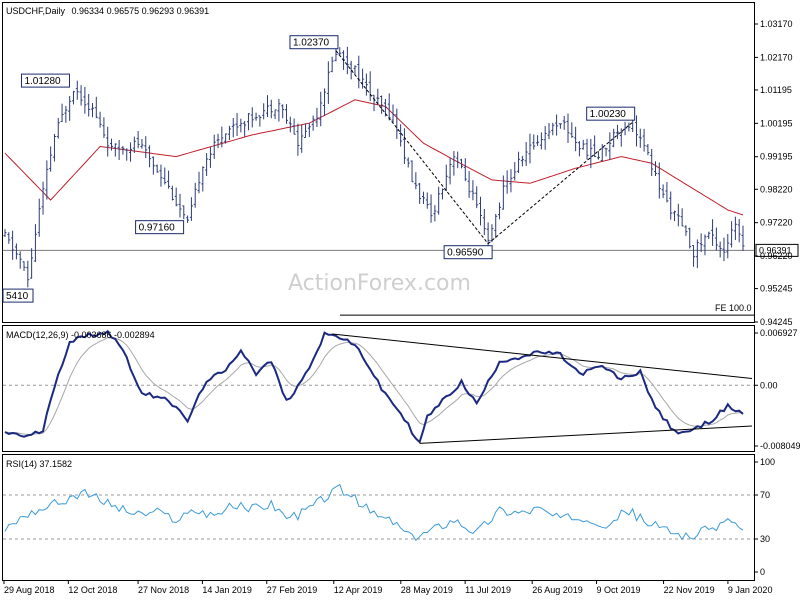 Image resolution: width=800 pixels, height=600 pixels. I want to click on rsi-header: RSI(14) 37.1582, so click(39, 464).